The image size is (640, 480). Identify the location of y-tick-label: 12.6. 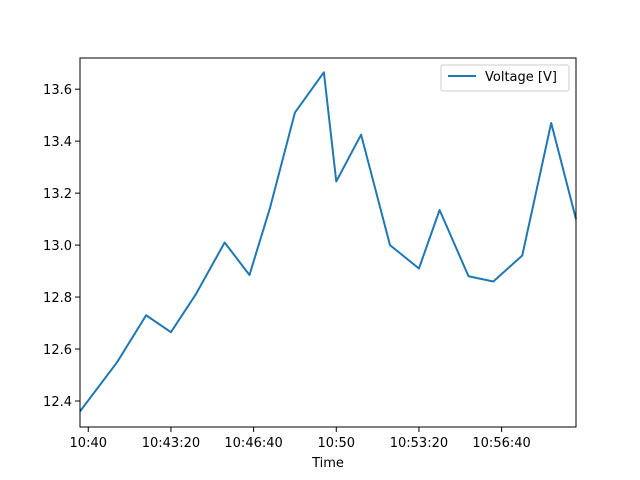
(57, 350).